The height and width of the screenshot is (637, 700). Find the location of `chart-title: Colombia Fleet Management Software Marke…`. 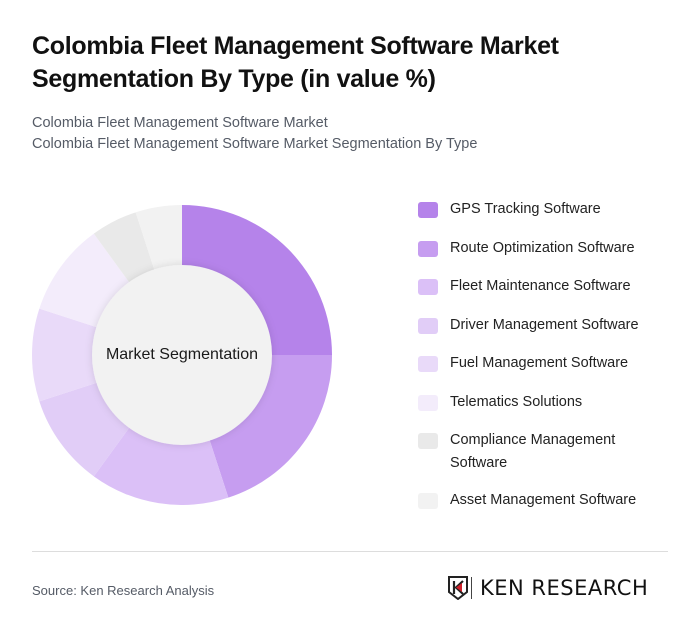

chart-title: Colombia Fleet Management Software Marke… is located at coordinates (295, 62).